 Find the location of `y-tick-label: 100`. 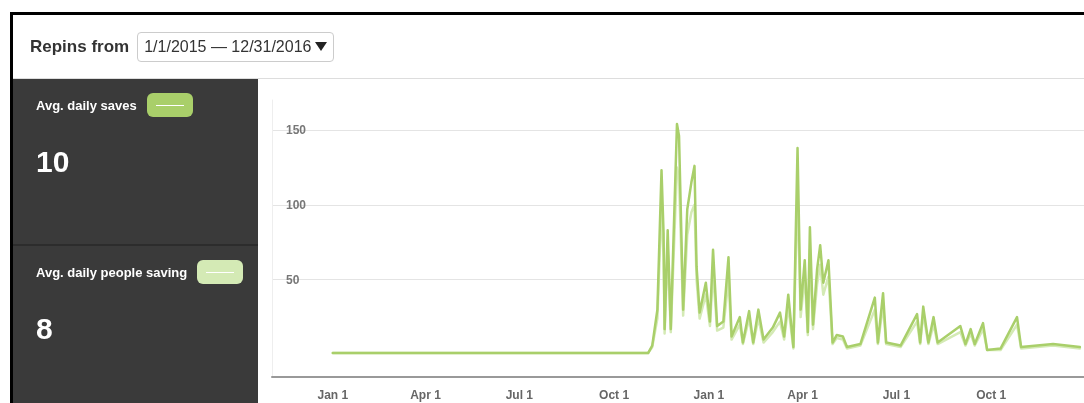

y-tick-label: 100 is located at coordinates (296, 204).